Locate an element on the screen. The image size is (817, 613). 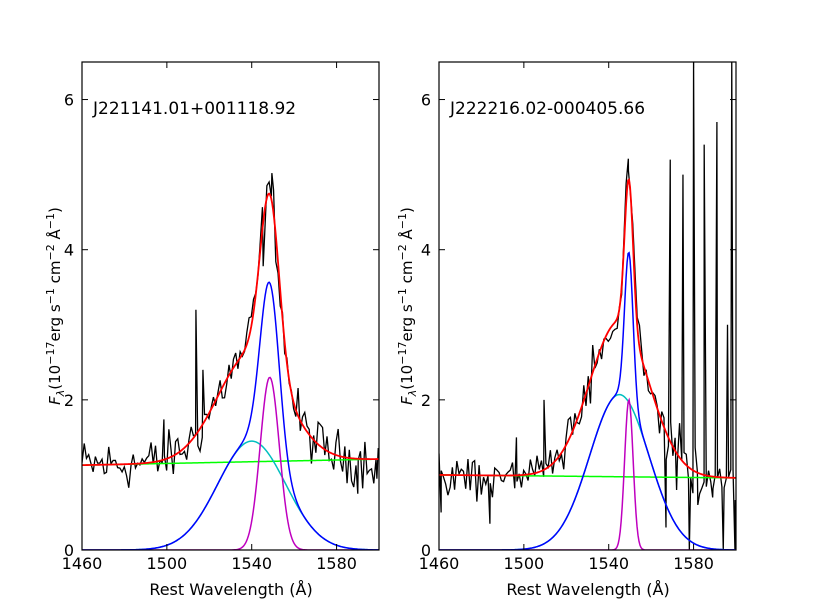
right-x-tick-label-1500: 1500 is located at coordinates (523, 563).